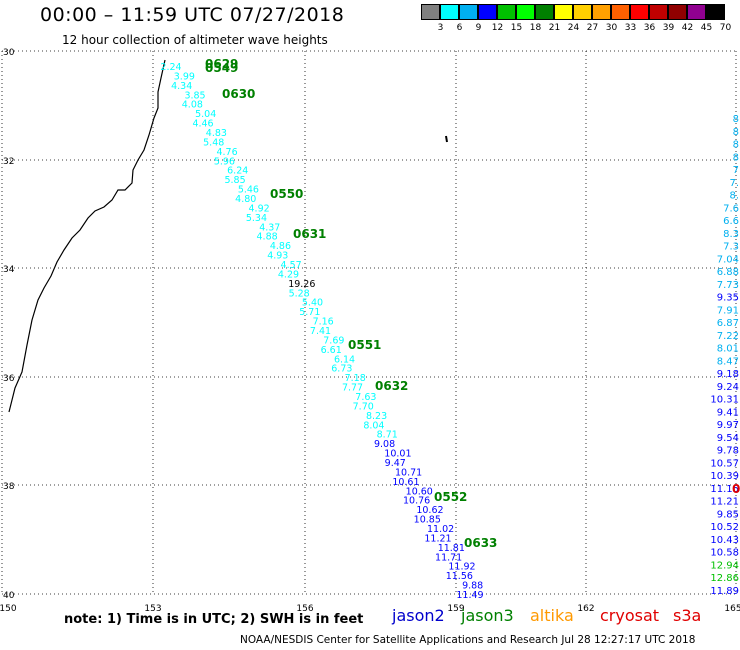 The height and width of the screenshot is (650, 740). I want to click on swh-value: 4.34, so click(181, 86).